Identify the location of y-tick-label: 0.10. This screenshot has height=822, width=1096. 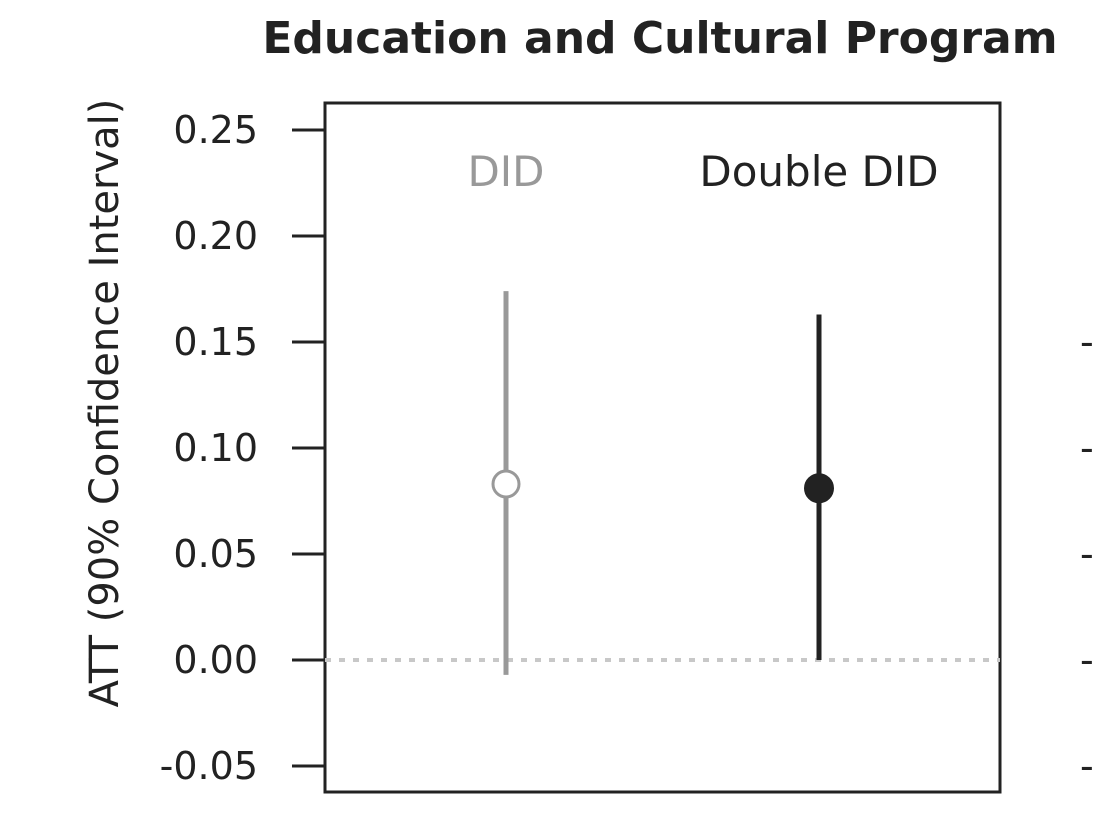
(215, 448).